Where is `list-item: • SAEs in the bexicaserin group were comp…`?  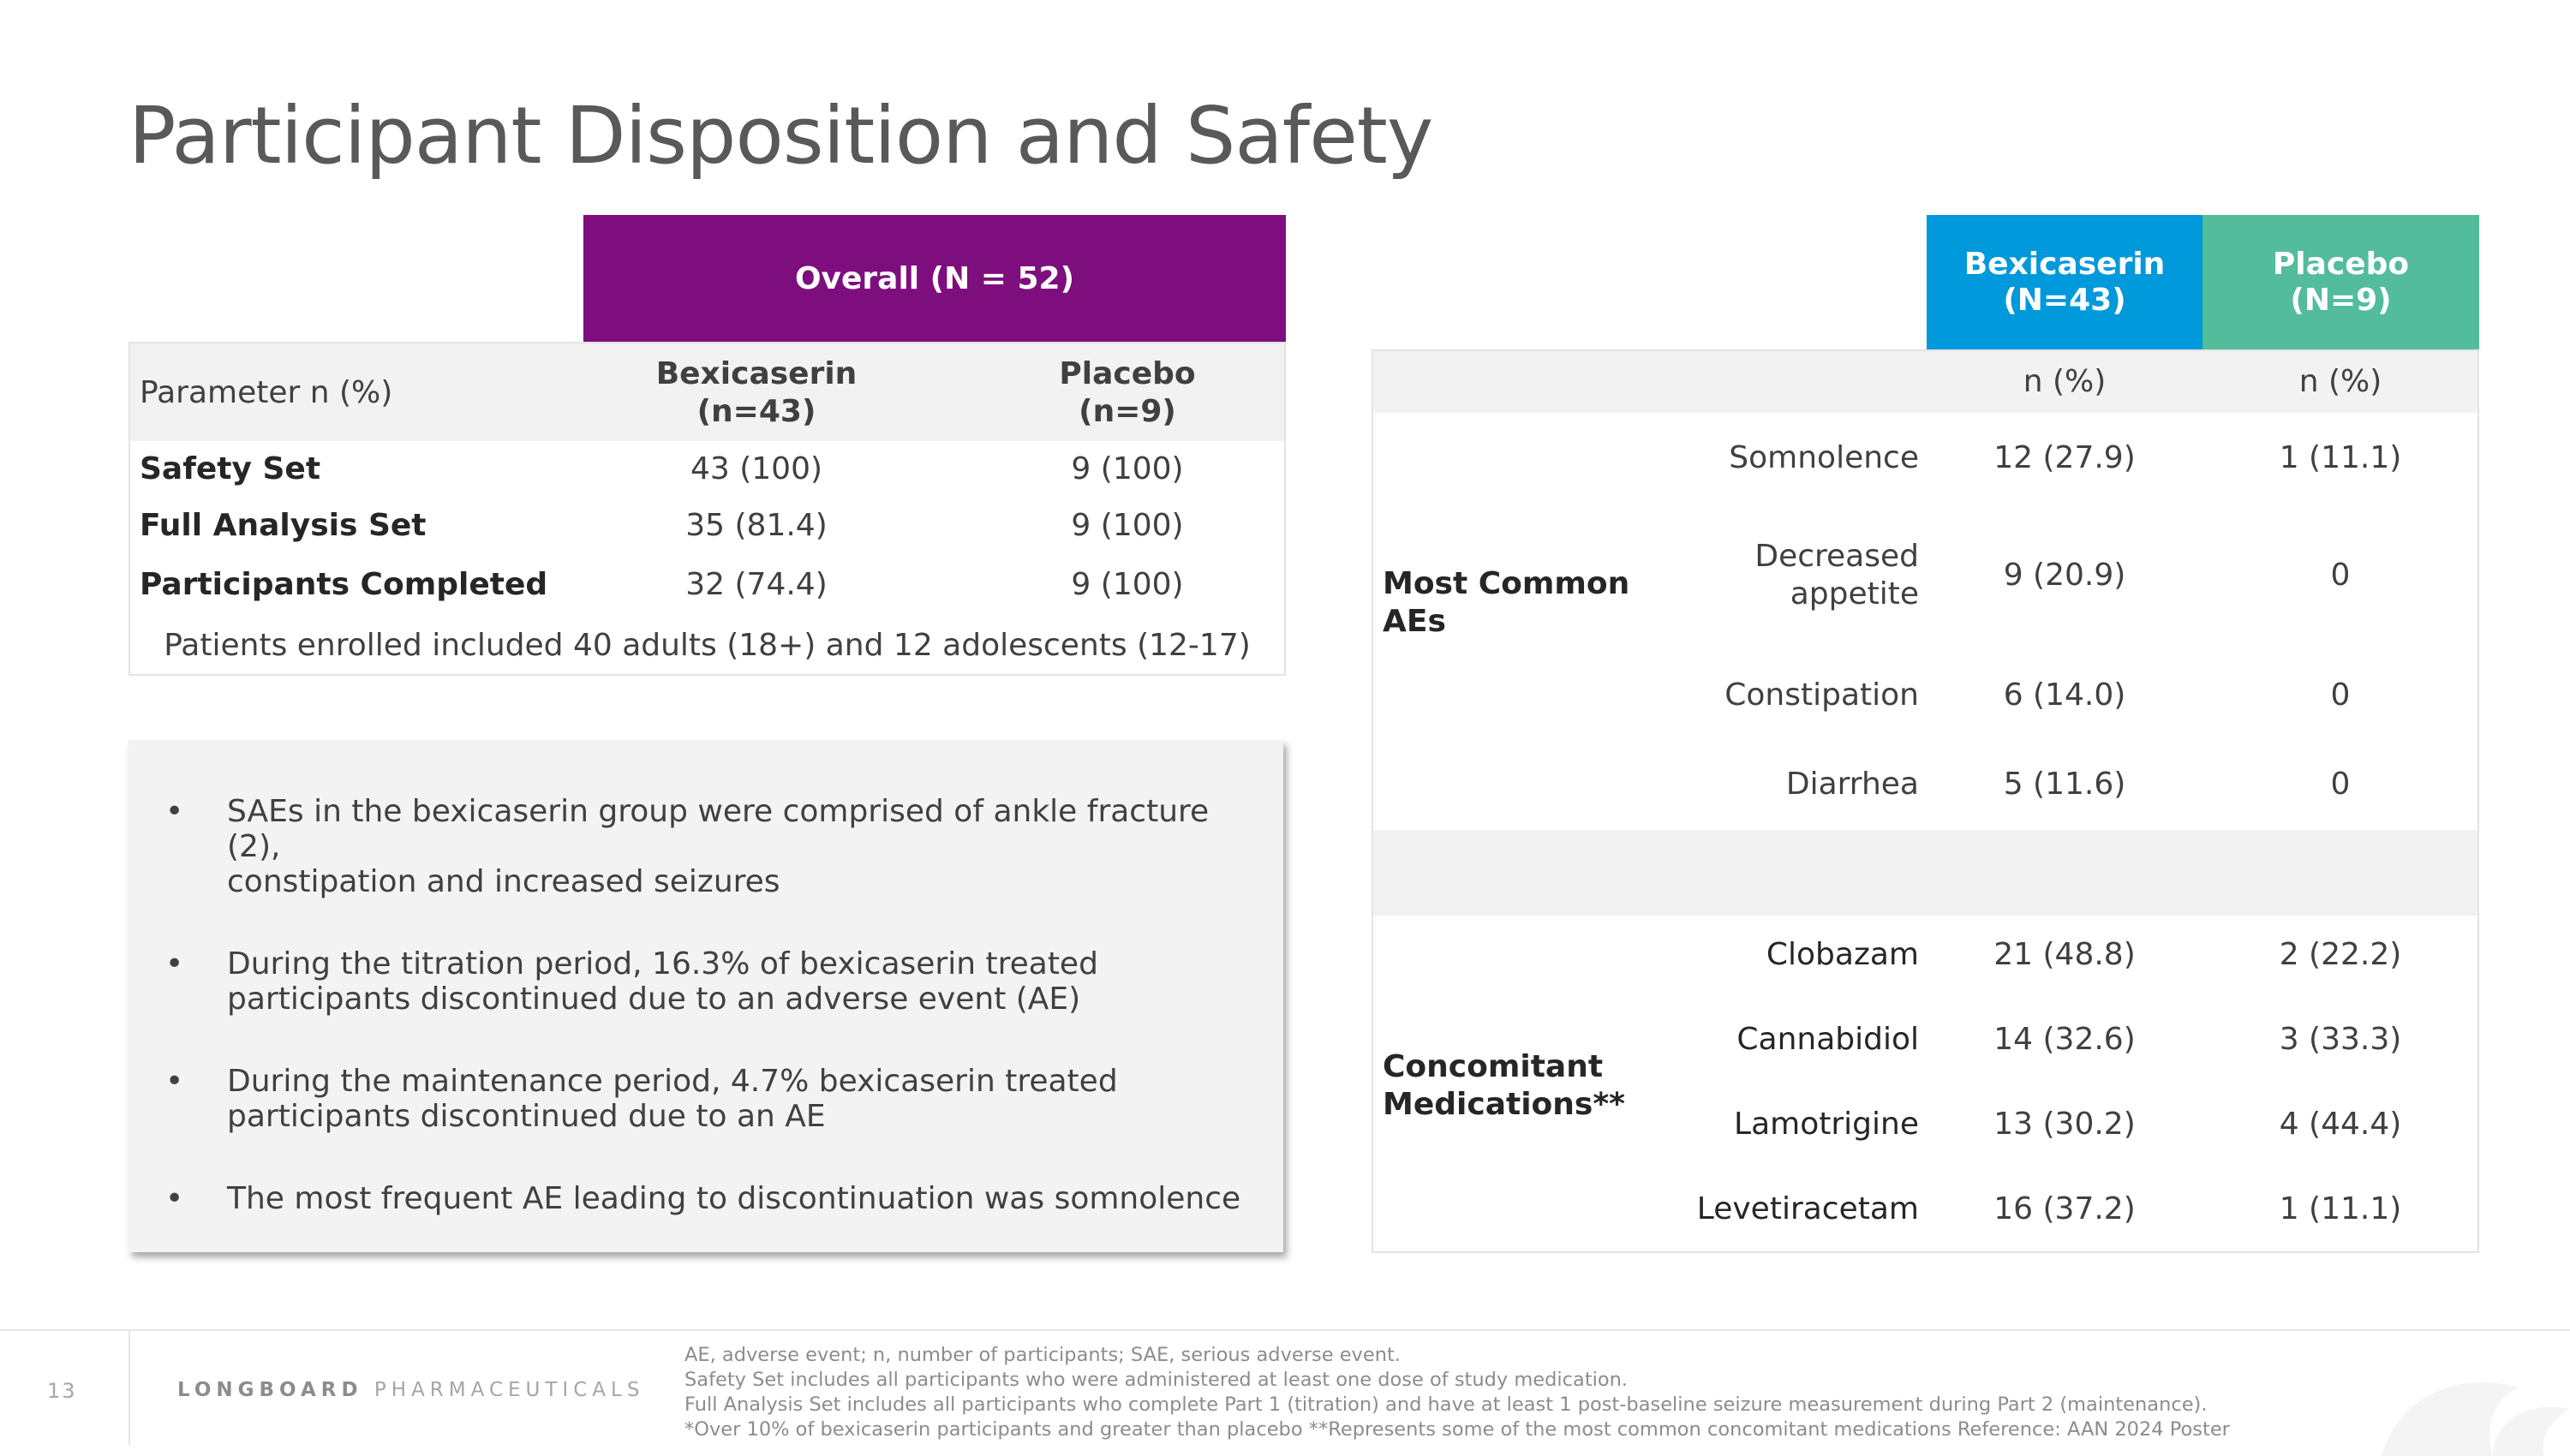 list-item: • SAEs in the bexicaserin group were comp… is located at coordinates (687, 846).